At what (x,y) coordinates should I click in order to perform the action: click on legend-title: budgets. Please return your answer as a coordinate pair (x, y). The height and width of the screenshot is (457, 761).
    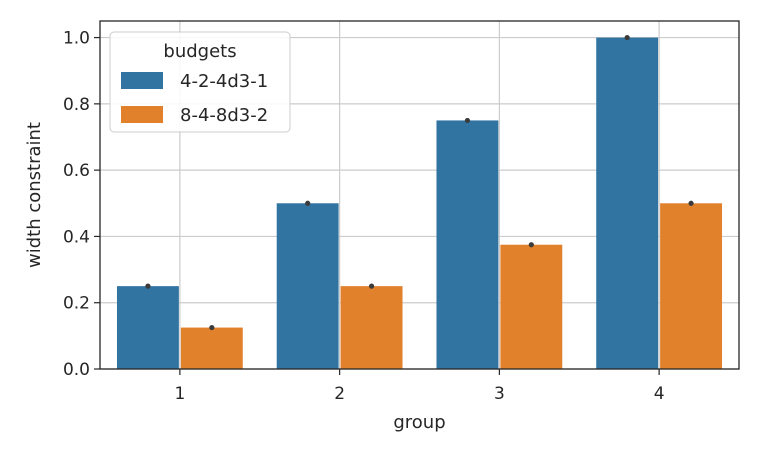
    Looking at the image, I should click on (199, 51).